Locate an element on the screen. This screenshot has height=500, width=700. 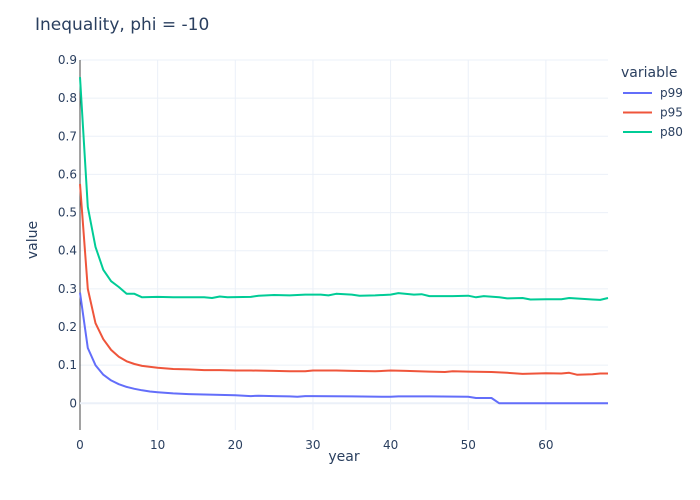
legend: variable p99 p95 p80 is located at coordinates (652, 102).